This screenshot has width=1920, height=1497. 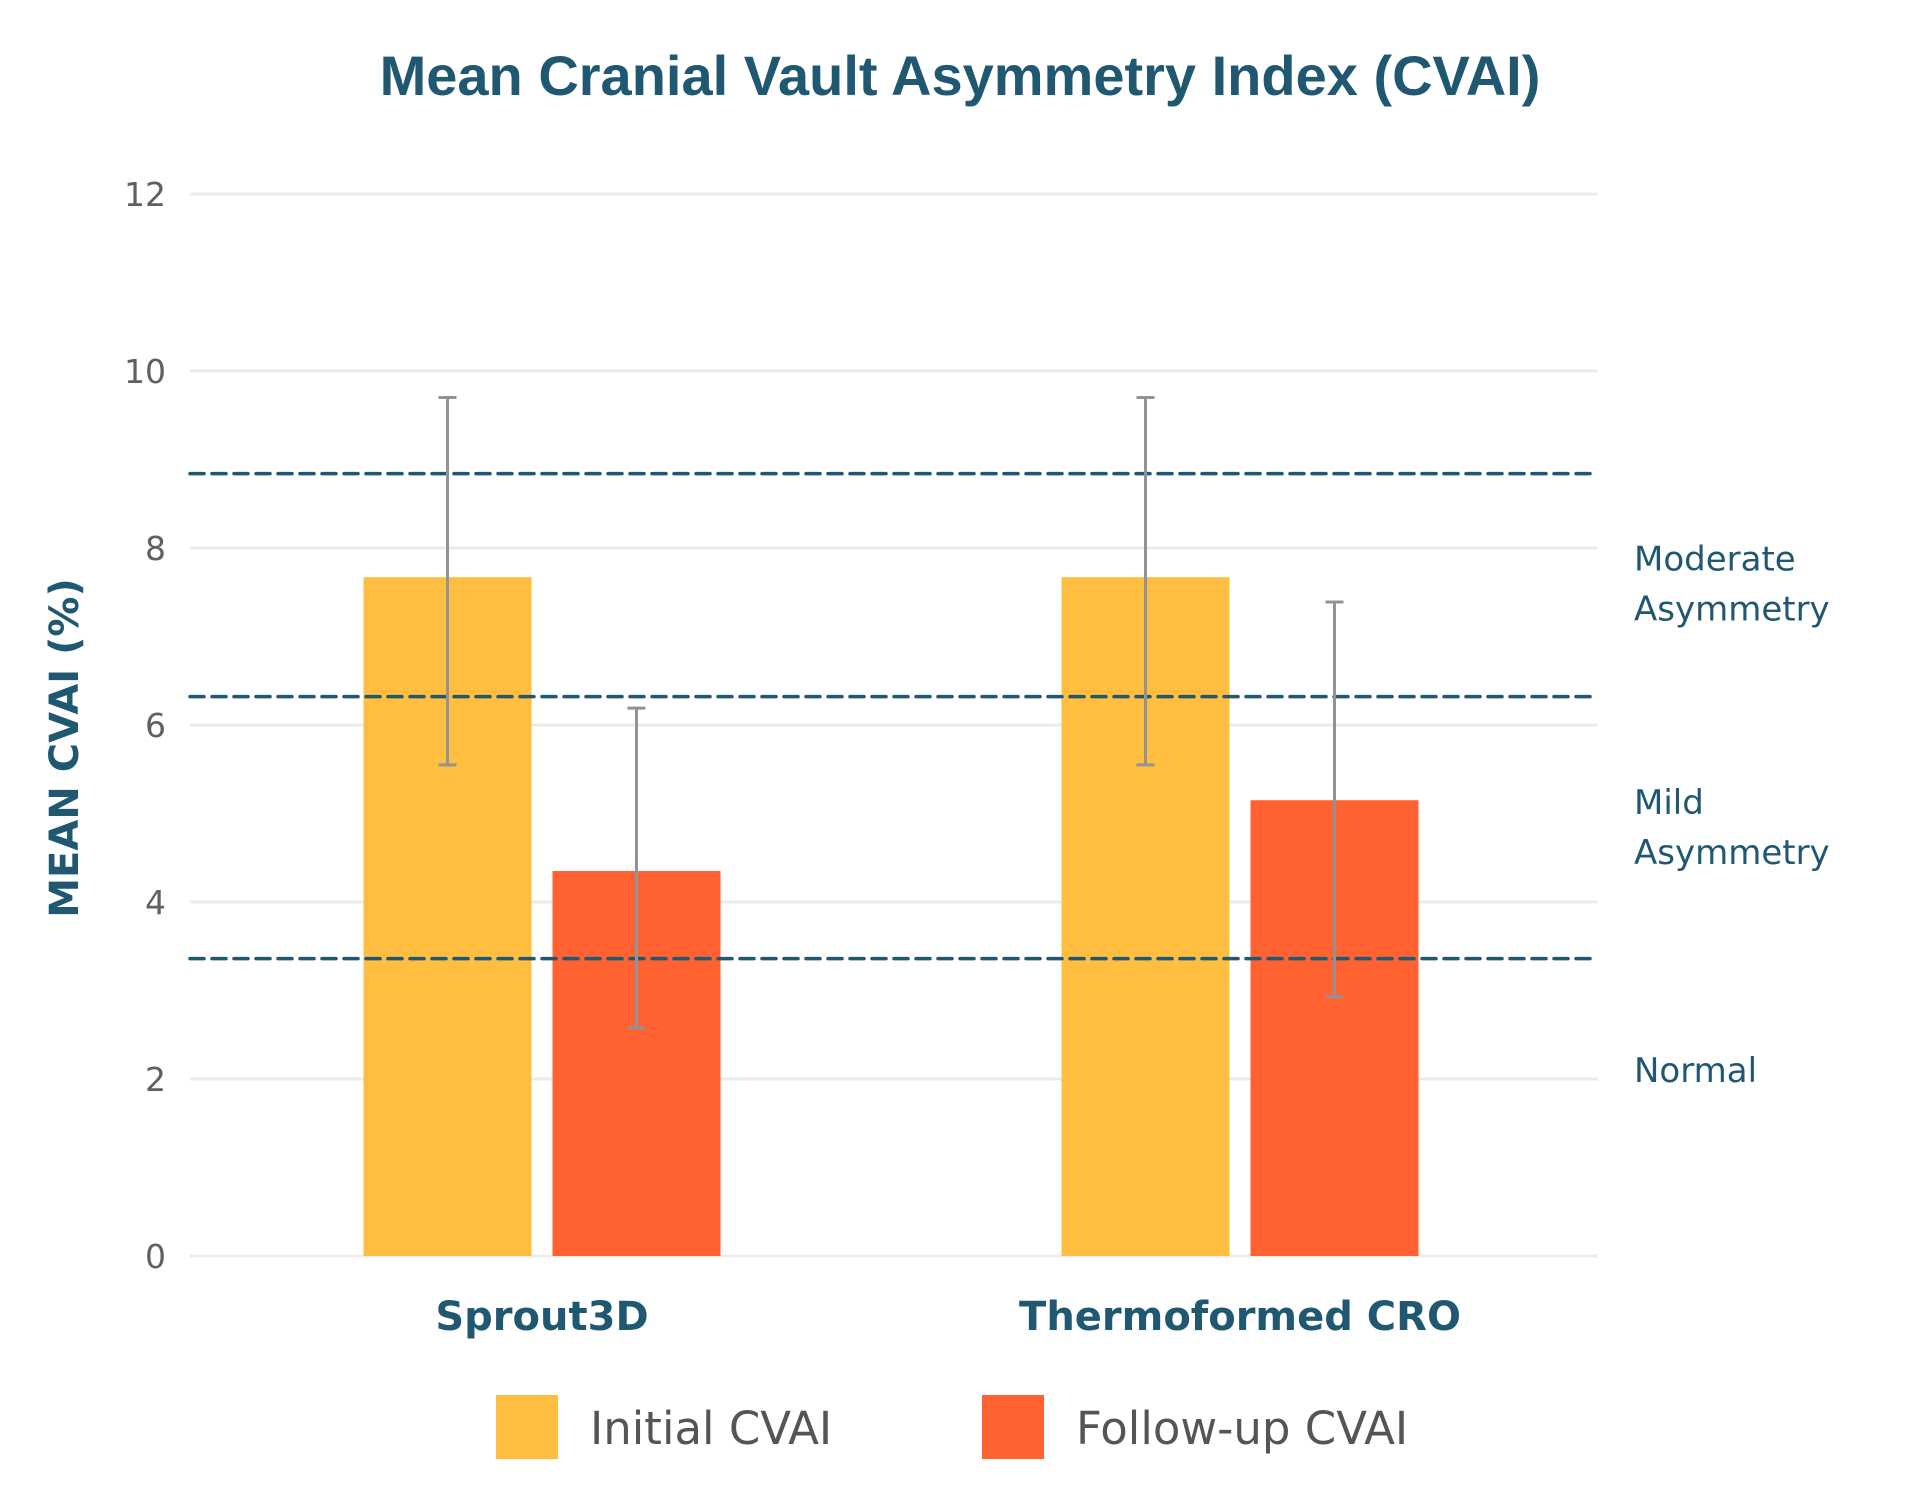 What do you see at coordinates (1240, 1317) in the screenshot?
I see `category-label: Thermoformed CRO` at bounding box center [1240, 1317].